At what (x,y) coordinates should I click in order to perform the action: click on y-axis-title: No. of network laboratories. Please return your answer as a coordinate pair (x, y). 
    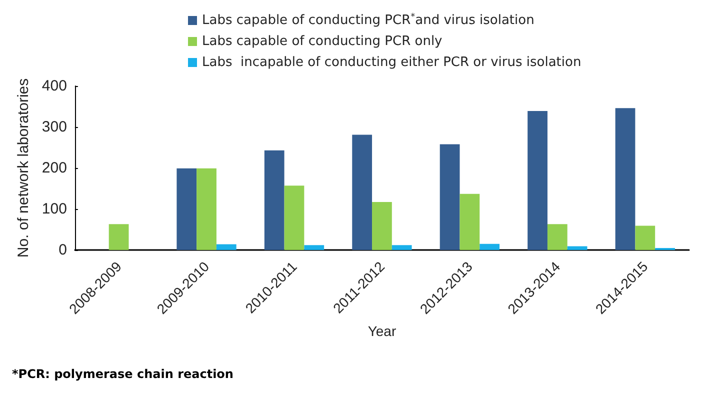
    Looking at the image, I should click on (23, 168).